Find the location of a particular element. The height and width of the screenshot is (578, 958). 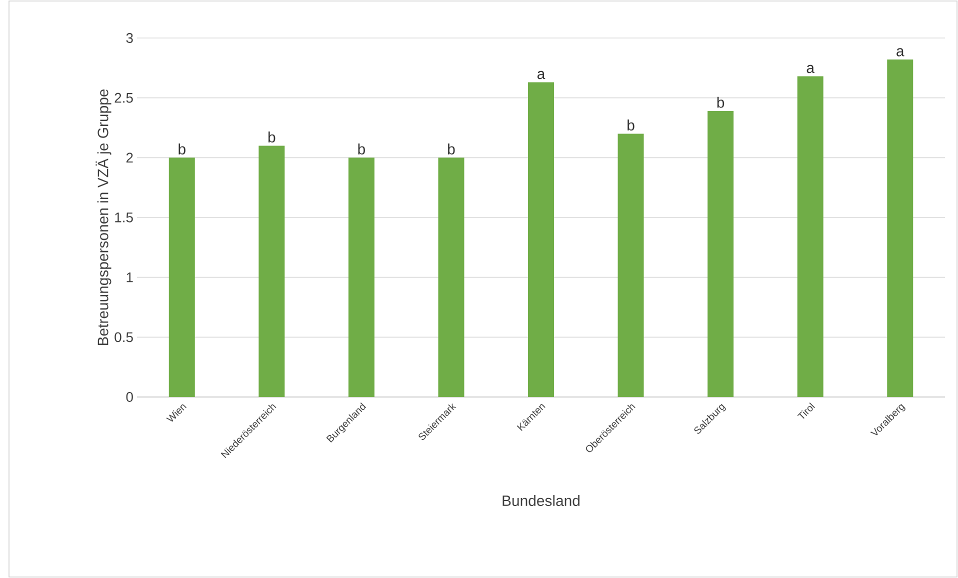

y-tick-label: 2.5 is located at coordinates (123, 97).